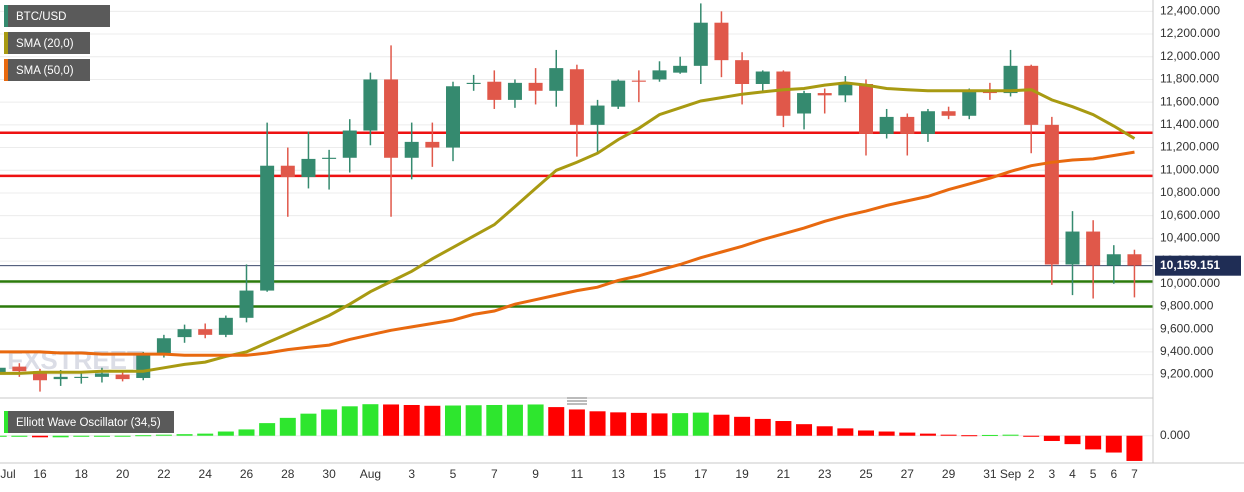 This screenshot has height=492, width=1244. Describe the element at coordinates (1072, 474) in the screenshot. I see `x-tick-label: 4` at that location.